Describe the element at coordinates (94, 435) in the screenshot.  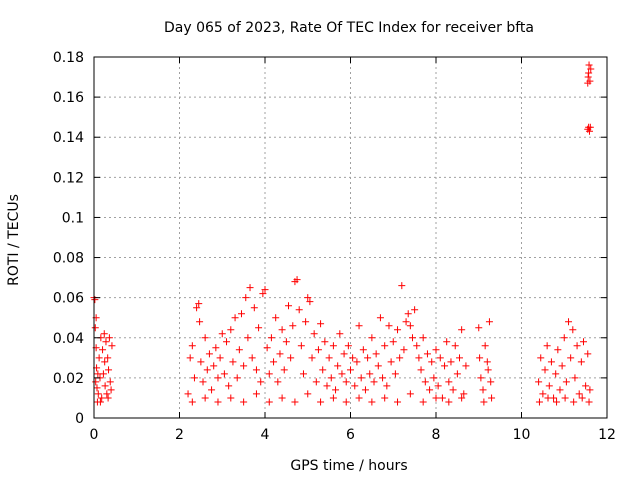
I see `x-tick-label: 0` at that location.